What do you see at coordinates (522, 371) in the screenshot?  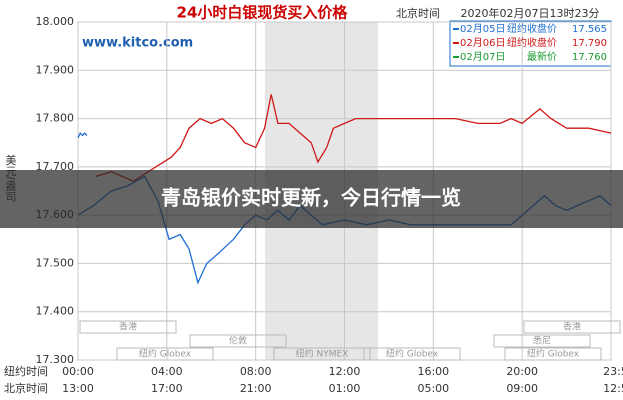 I see `x-tick-label: 20:00` at bounding box center [522, 371].